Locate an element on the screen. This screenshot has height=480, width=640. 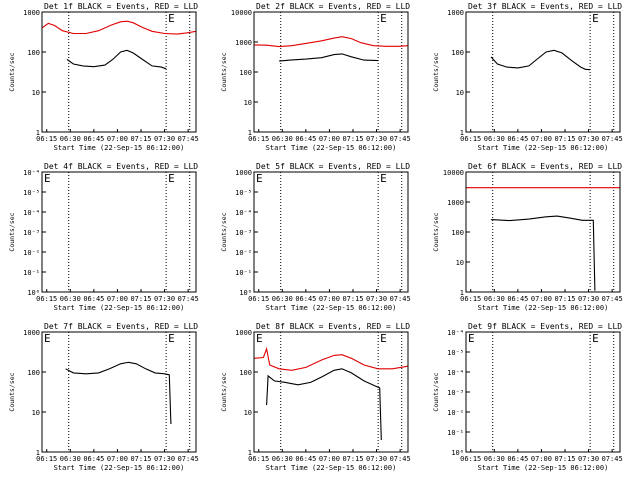
panel-title: Det 5f BLACK = Events, RED = LLD is located at coordinates (333, 166).